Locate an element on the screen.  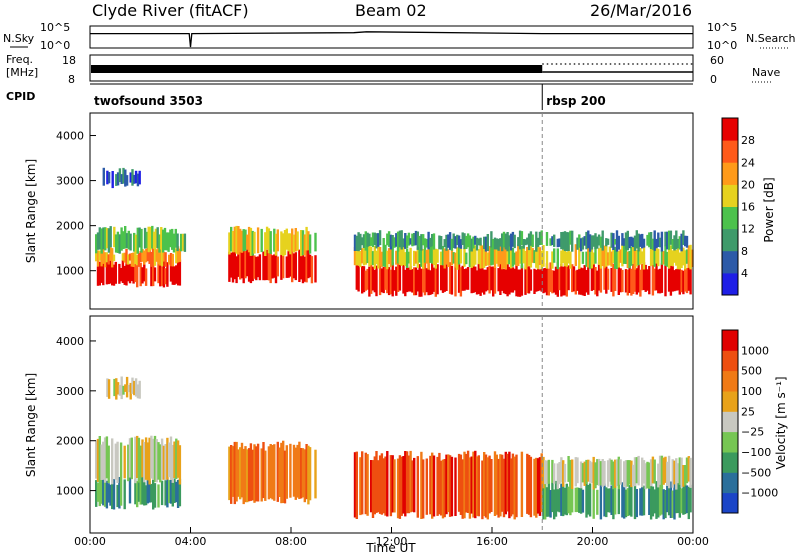
power-colorbar-frame is located at coordinates (730, 206).